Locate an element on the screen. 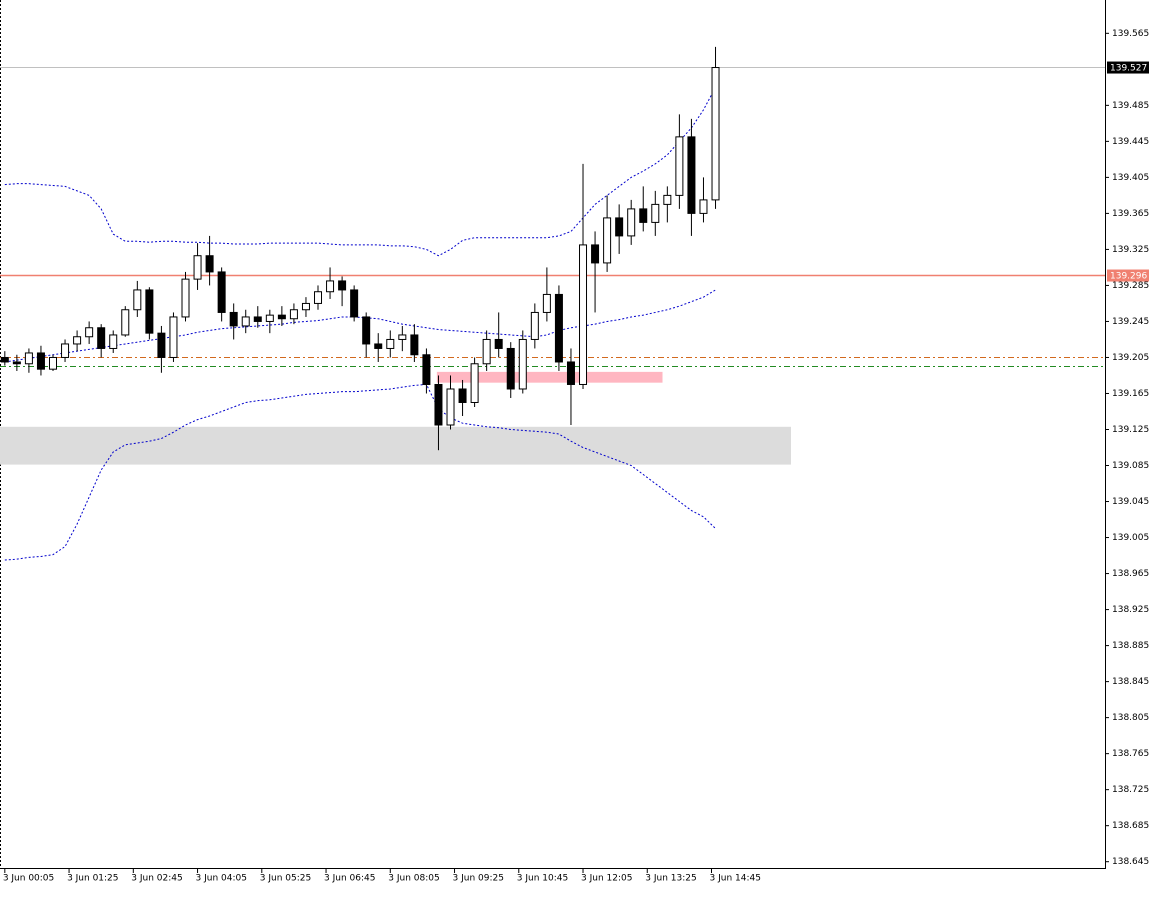 The image size is (1149, 897). y-tick-label: 139.285 is located at coordinates (1130, 286).